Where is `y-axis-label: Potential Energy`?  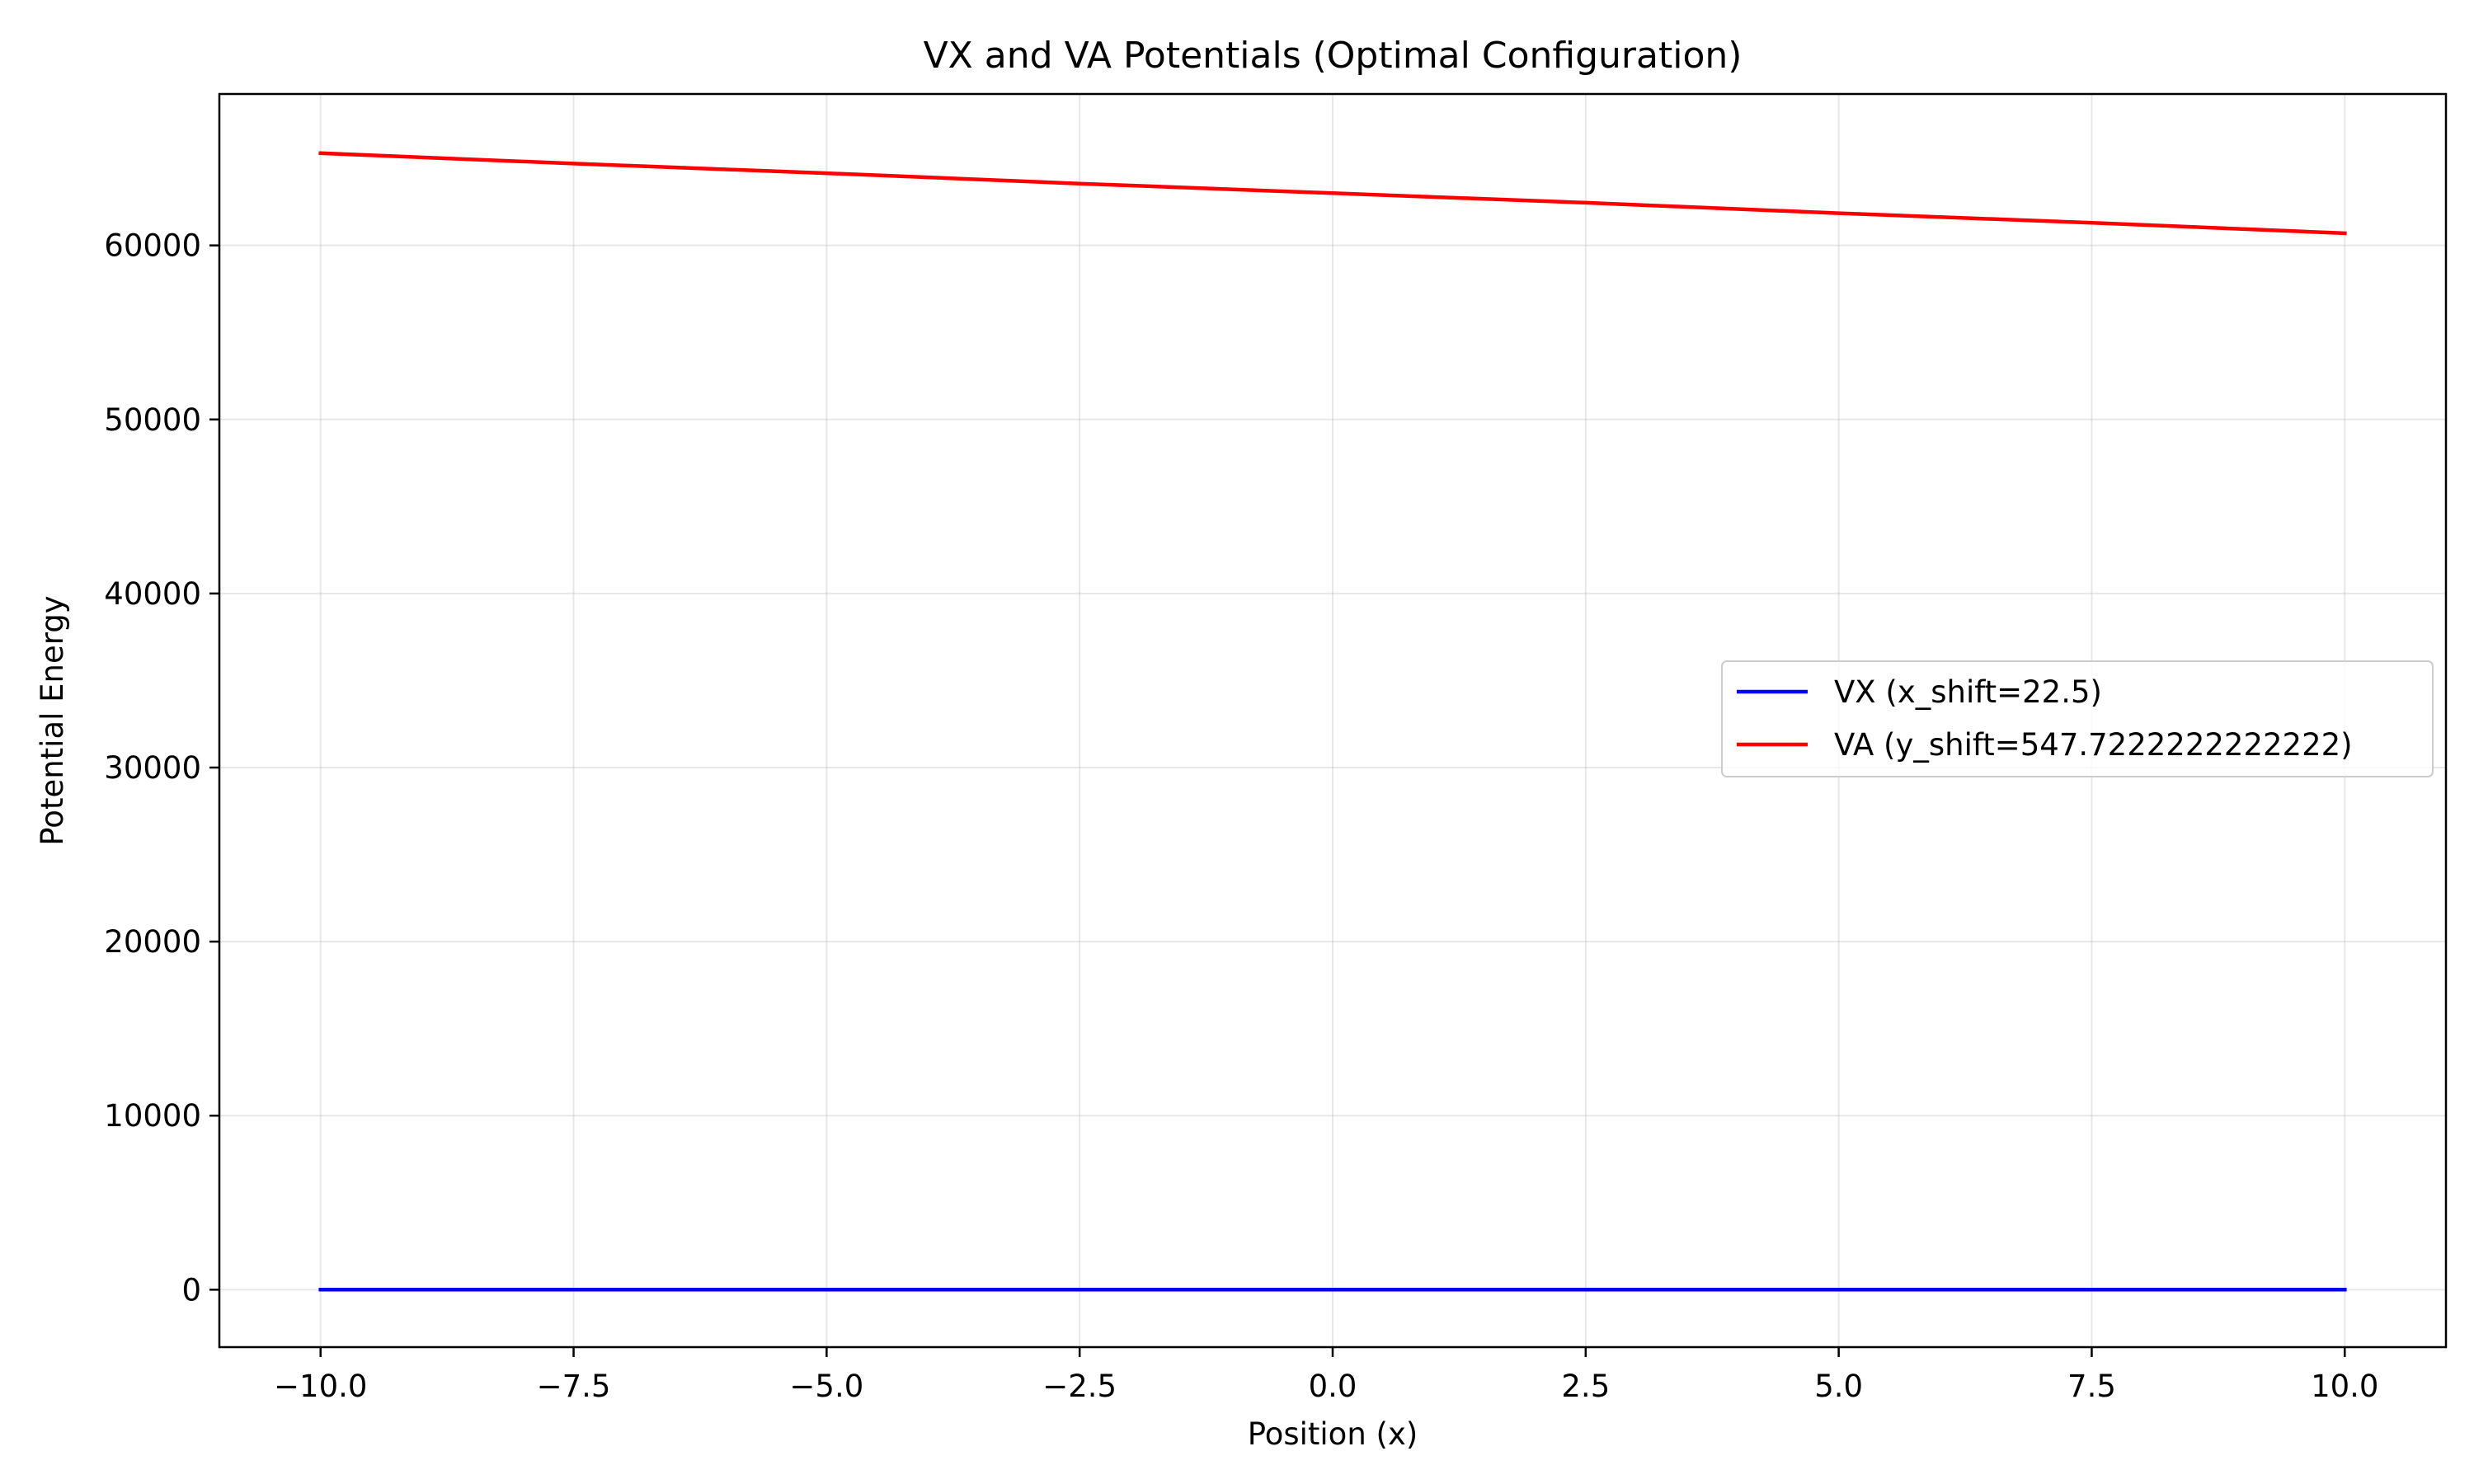
y-axis-label: Potential Energy is located at coordinates (52, 720).